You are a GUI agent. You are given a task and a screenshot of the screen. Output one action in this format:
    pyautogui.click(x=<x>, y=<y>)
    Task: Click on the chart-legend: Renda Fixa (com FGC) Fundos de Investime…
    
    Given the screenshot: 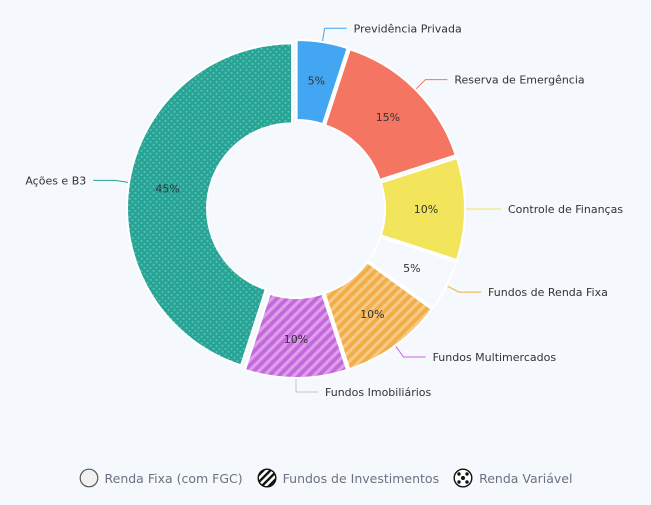 What is the action you would take?
    pyautogui.click(x=325, y=478)
    